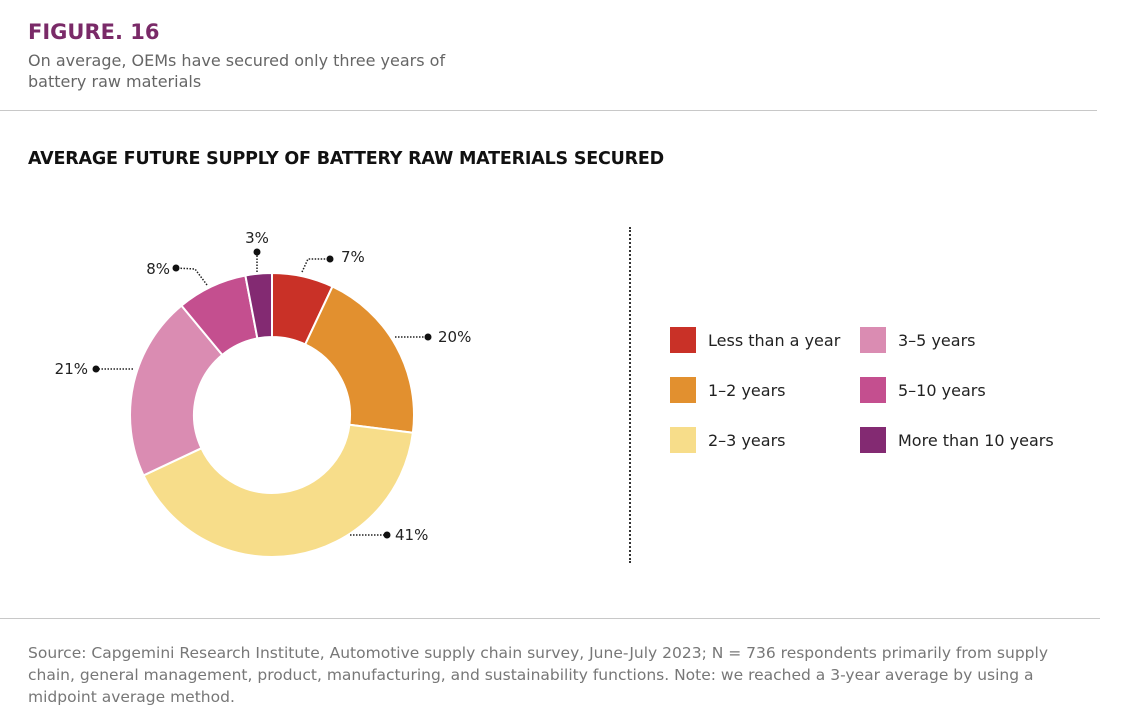 This screenshot has height=726, width=1130. What do you see at coordinates (550, 618) in the screenshot?
I see `divider-bottom` at bounding box center [550, 618].